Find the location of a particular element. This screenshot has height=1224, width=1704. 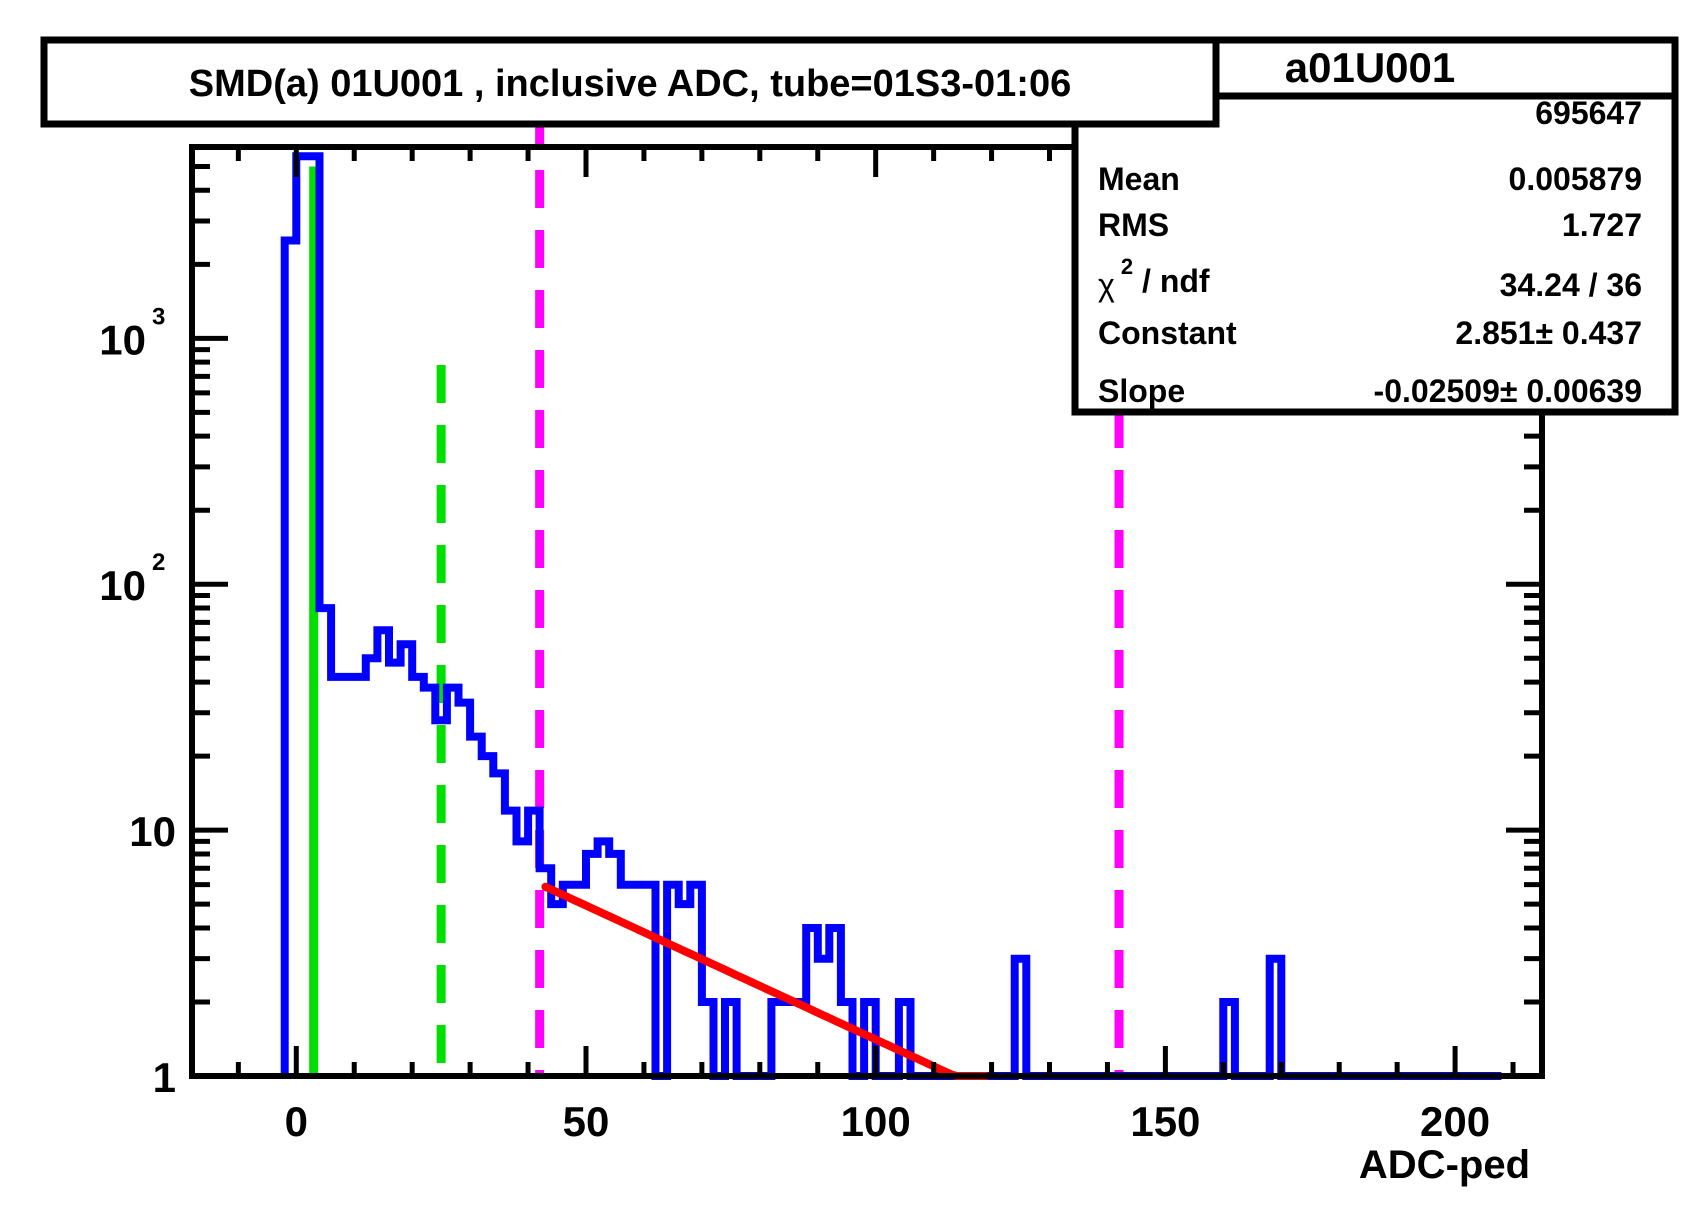

stats-row-value: 34.24 / 36 is located at coordinates (1571, 285).